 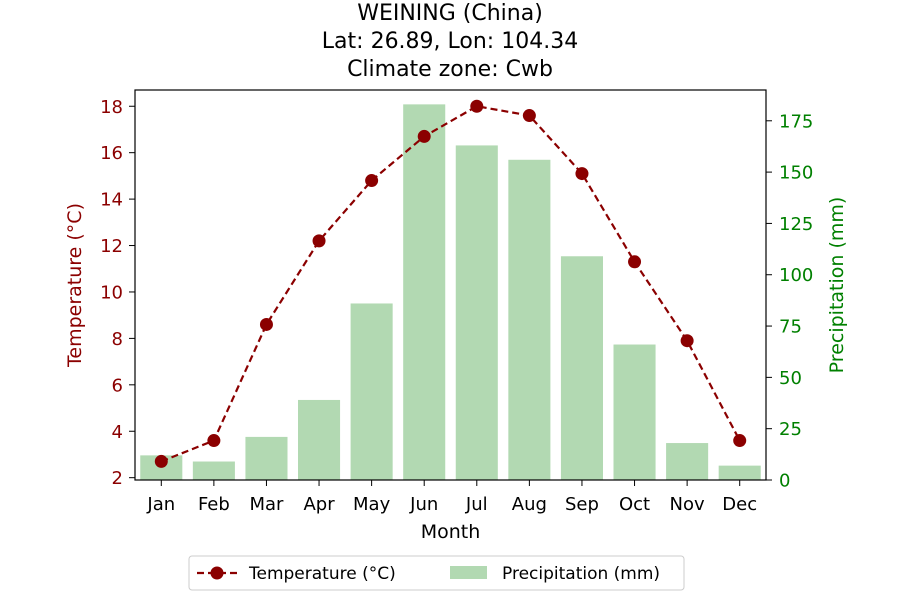 What do you see at coordinates (266, 458) in the screenshot?
I see `precipitation-bar-mar` at bounding box center [266, 458].